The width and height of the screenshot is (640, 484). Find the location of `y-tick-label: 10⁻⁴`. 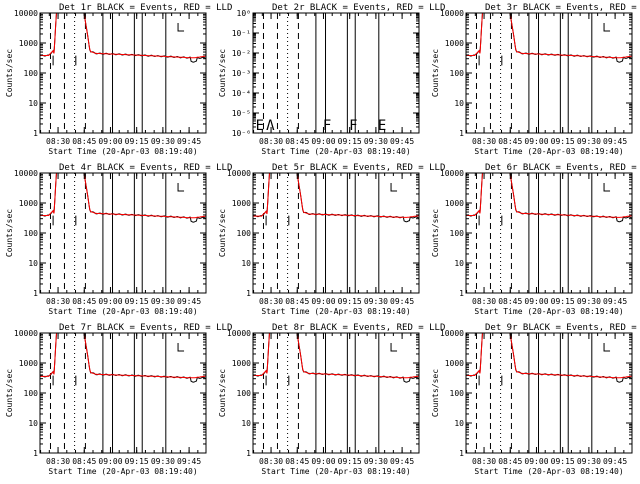

y-tick-label: 10⁻⁴ is located at coordinates (241, 93).